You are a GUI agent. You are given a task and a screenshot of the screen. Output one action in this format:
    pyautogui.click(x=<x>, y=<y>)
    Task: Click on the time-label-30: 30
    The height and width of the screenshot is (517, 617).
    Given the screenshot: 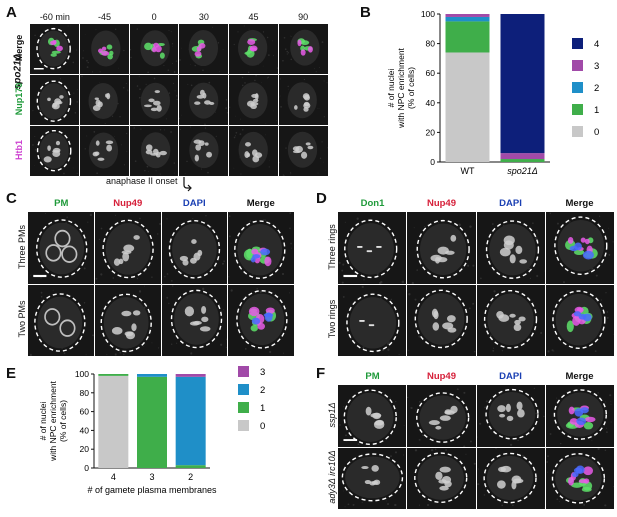 What is the action you would take?
    pyautogui.click(x=203, y=17)
    